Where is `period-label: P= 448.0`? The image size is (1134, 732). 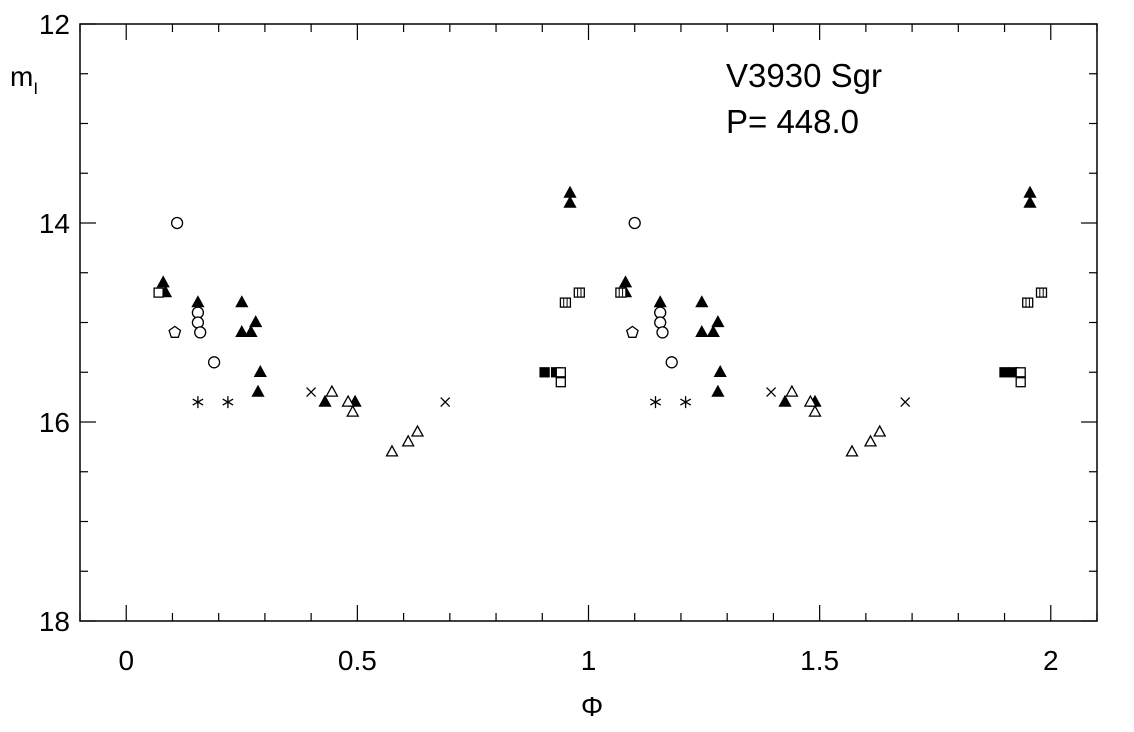
period-label: P= 448.0 is located at coordinates (792, 121).